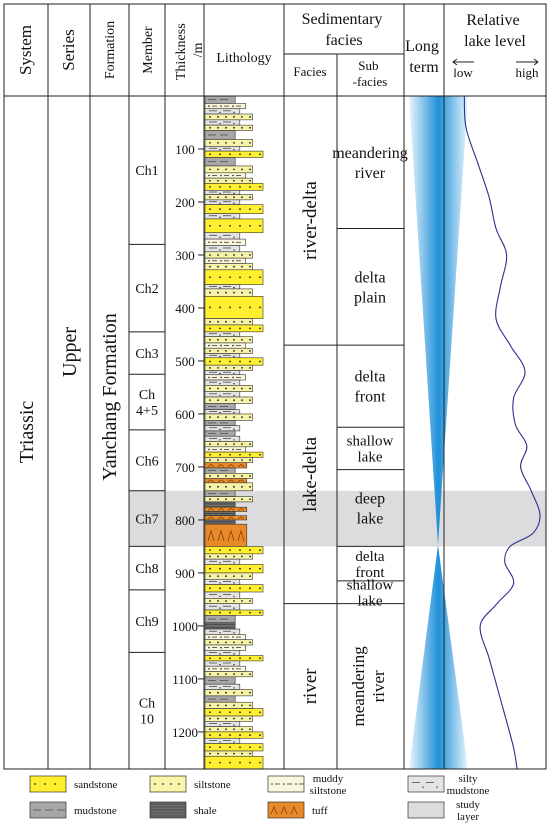 The image size is (550, 839). I want to click on member-label: Ch 4+5, so click(147, 403).